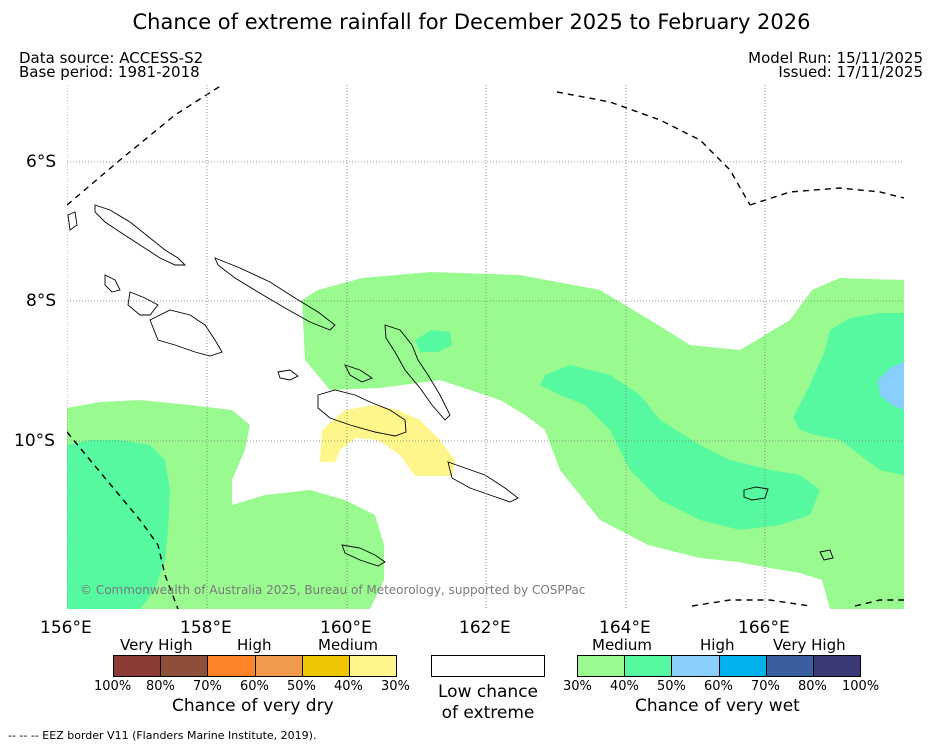 The image size is (943, 747). What do you see at coordinates (717, 645) in the screenshot?
I see `wet-legend-header: High` at bounding box center [717, 645].